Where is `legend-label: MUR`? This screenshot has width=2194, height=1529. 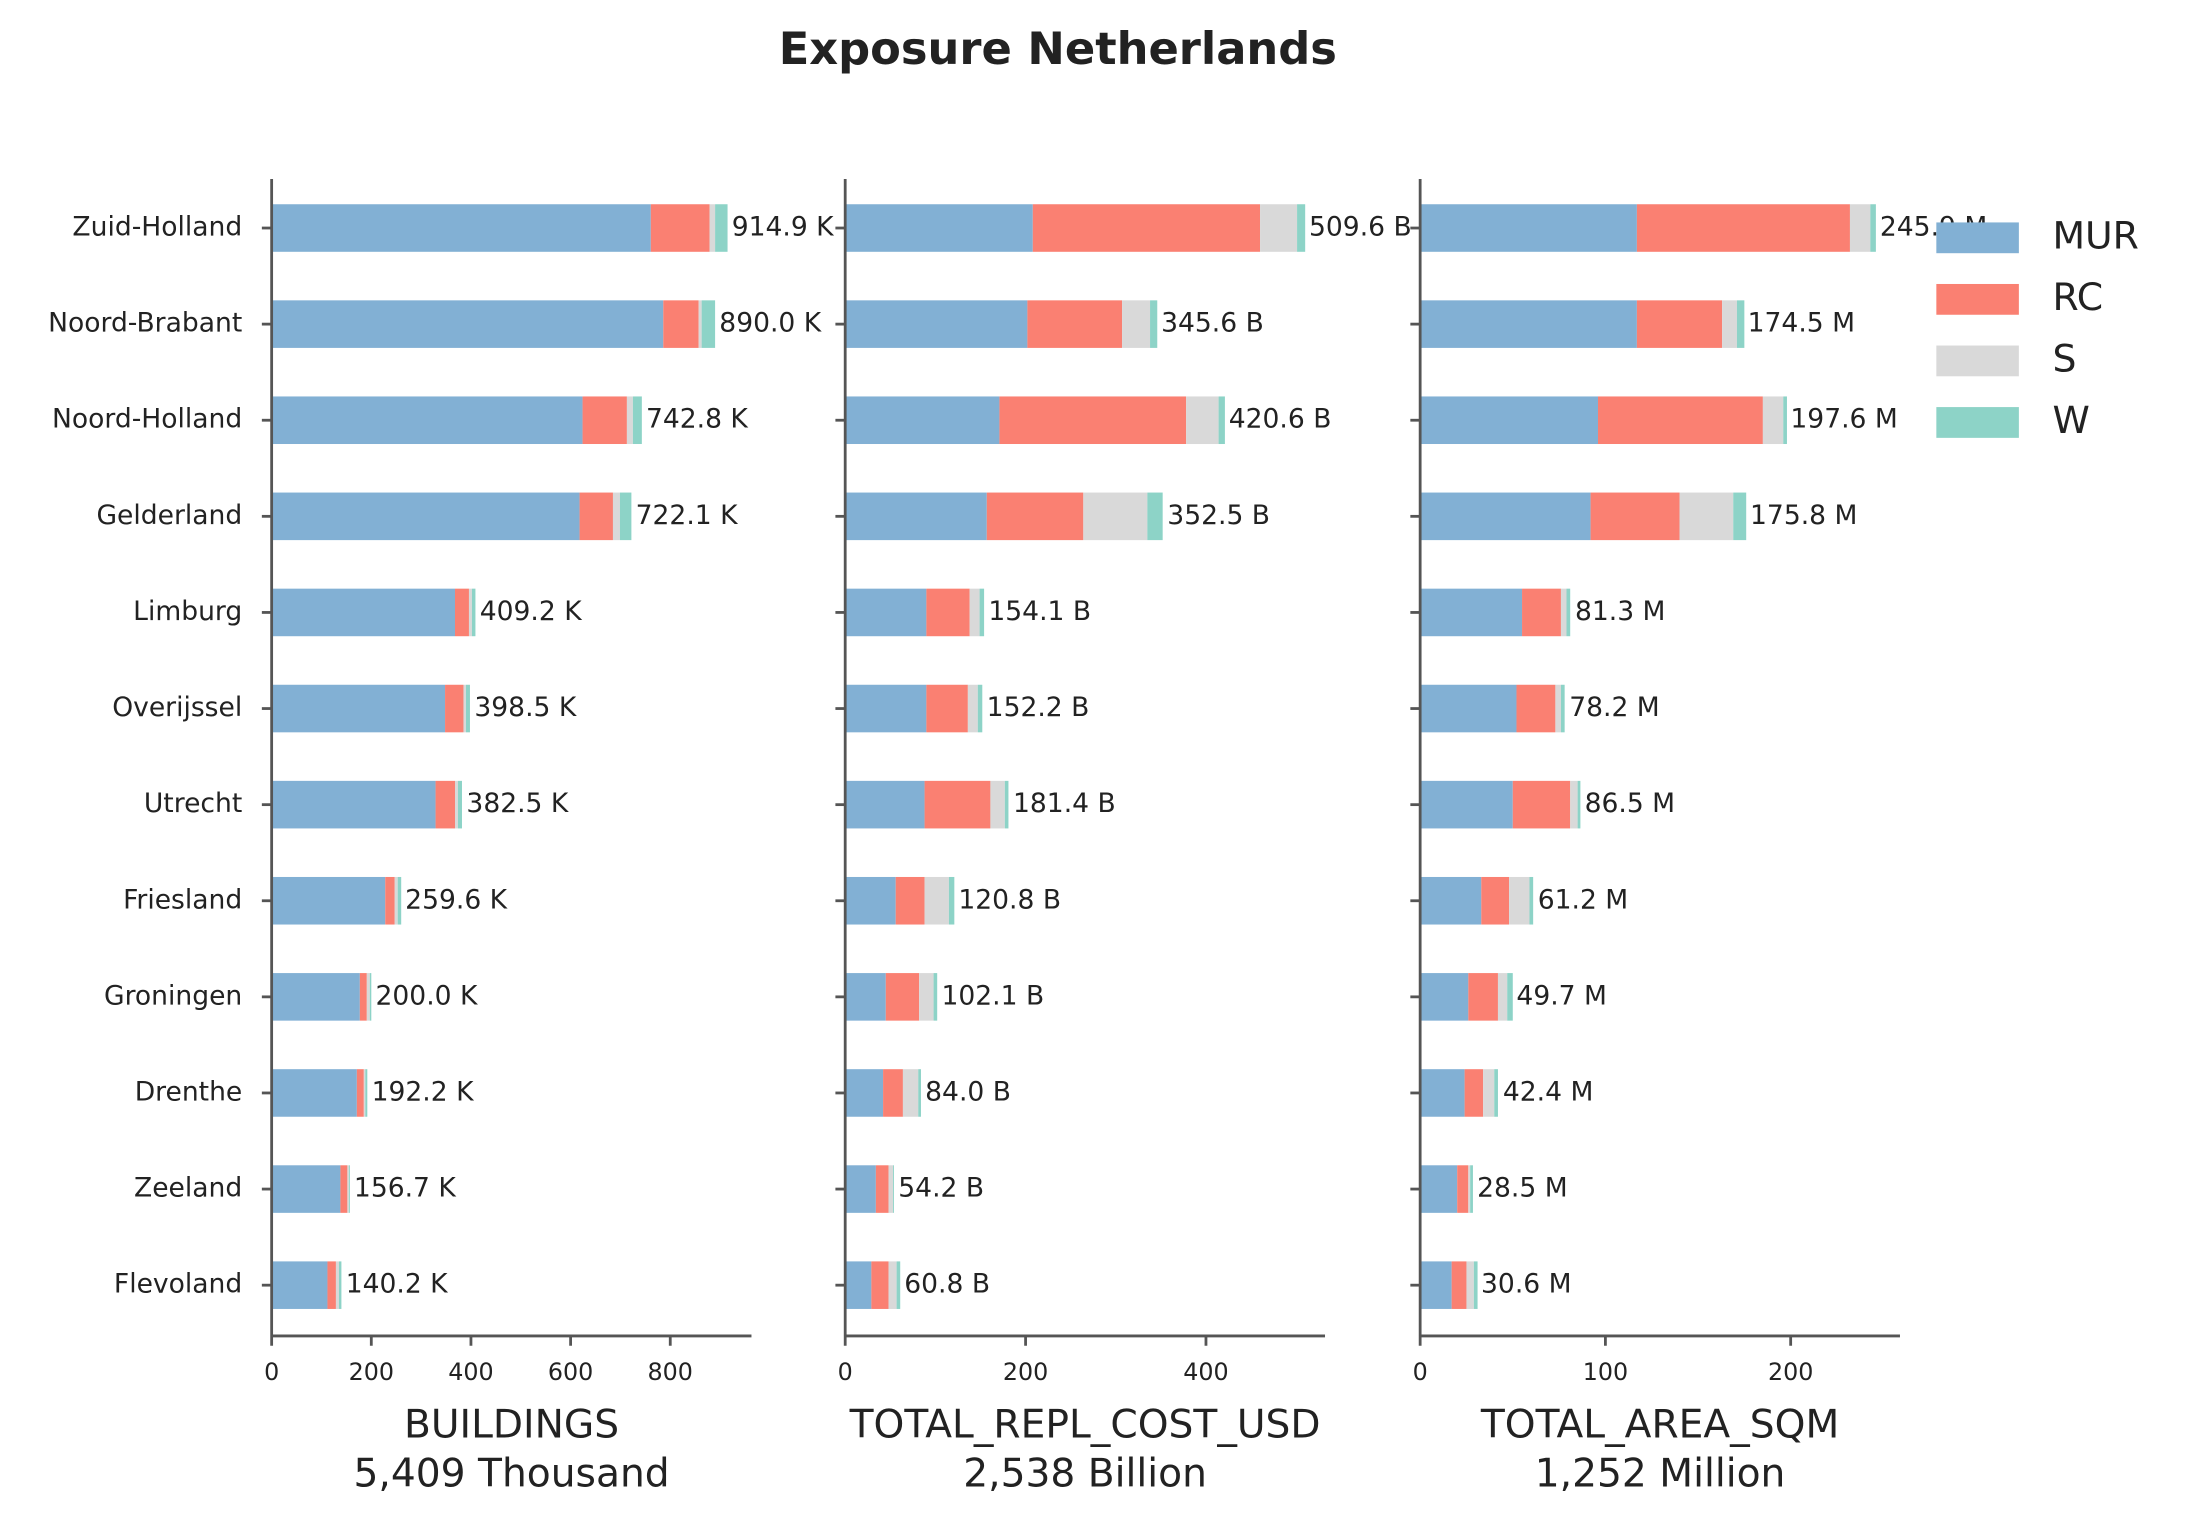 legend-label: MUR is located at coordinates (2095, 235).